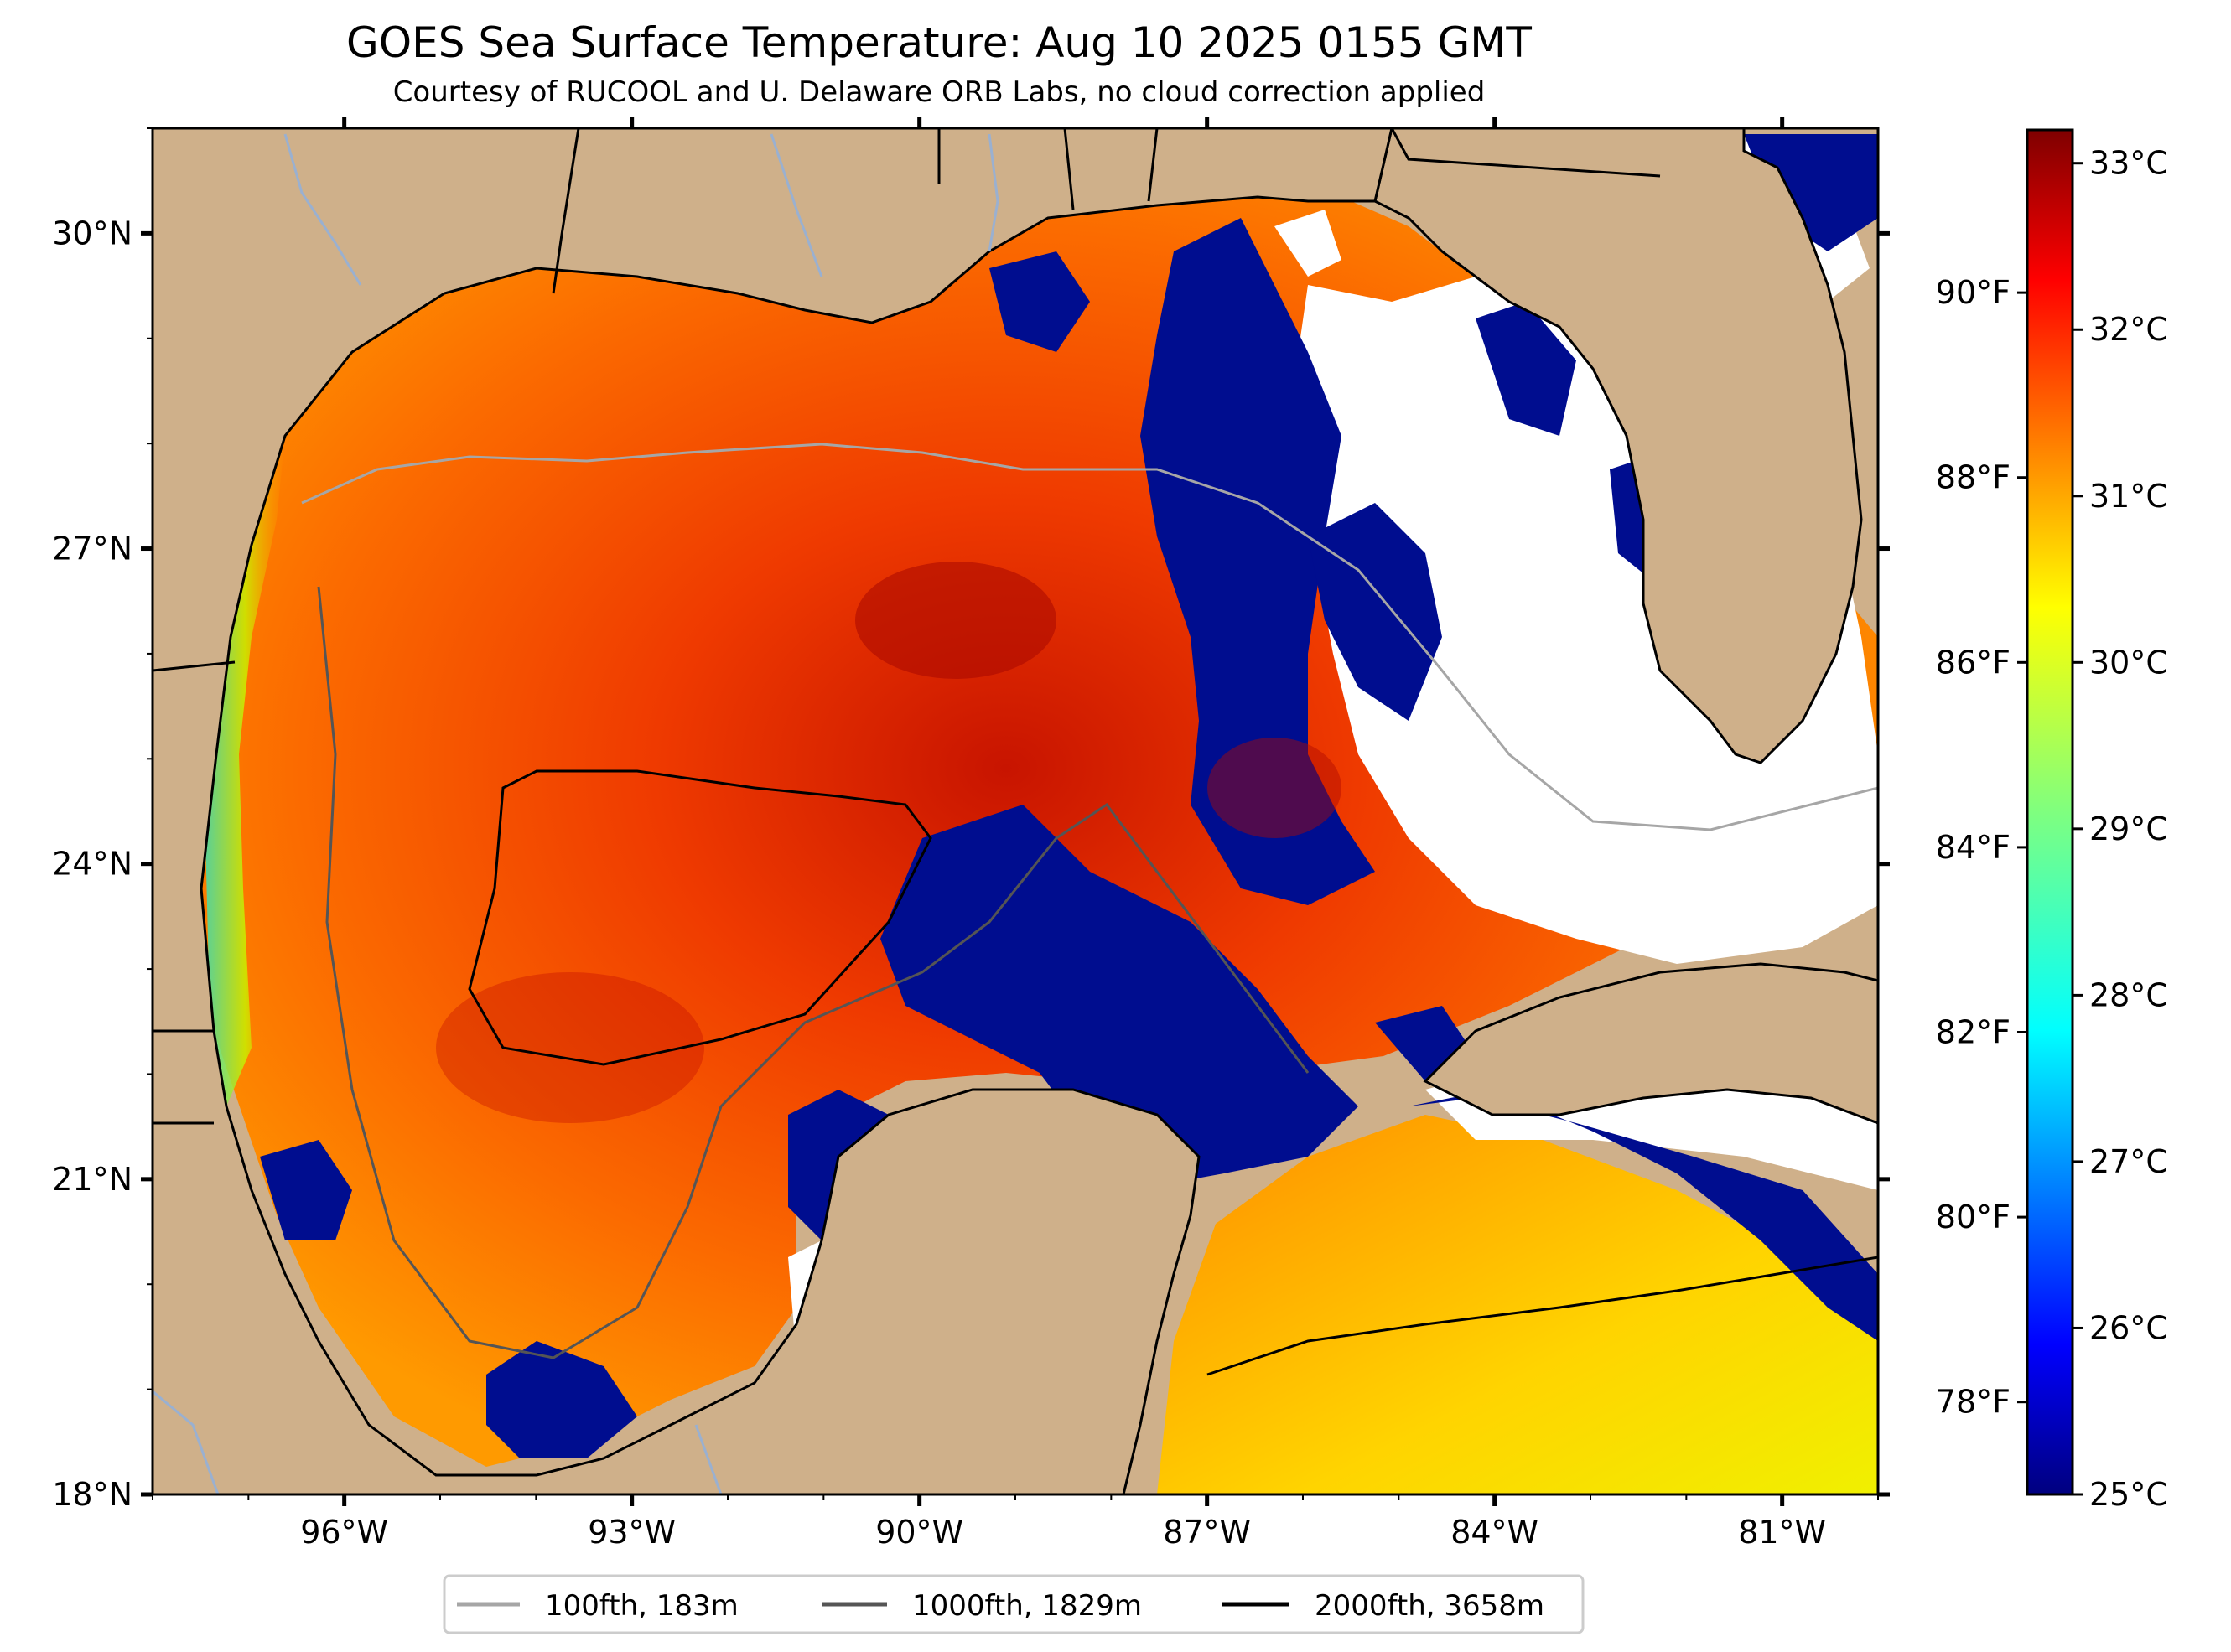 The image size is (2231, 1652). I want to click on colorbar-c-label: 28°C, so click(2128, 994).